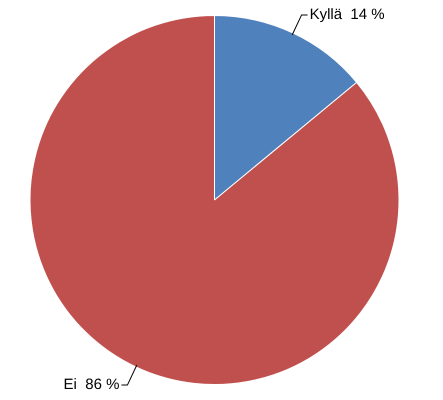 The image size is (443, 400). Describe the element at coordinates (92, 385) in the screenshot. I see `slice-label: Ei 86 %` at that location.